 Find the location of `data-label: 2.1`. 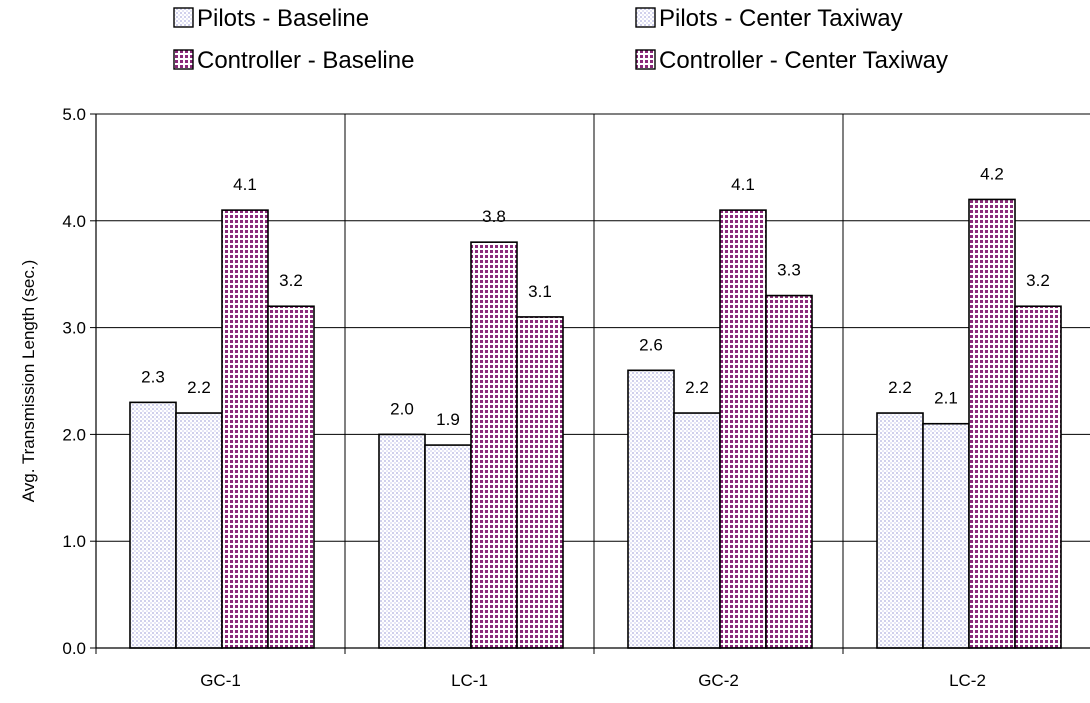

data-label: 2.1 is located at coordinates (946, 398).